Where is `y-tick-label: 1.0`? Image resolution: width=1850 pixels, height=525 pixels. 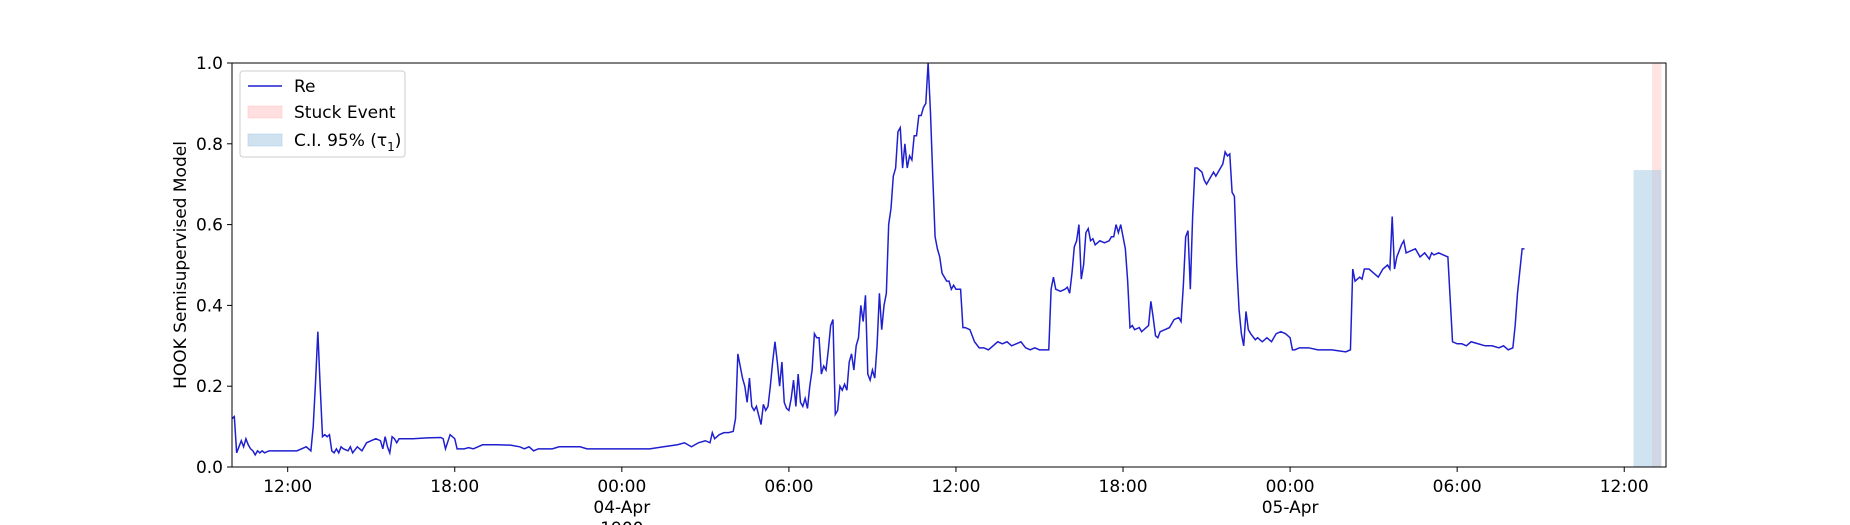
y-tick-label: 1.0 is located at coordinates (209, 64).